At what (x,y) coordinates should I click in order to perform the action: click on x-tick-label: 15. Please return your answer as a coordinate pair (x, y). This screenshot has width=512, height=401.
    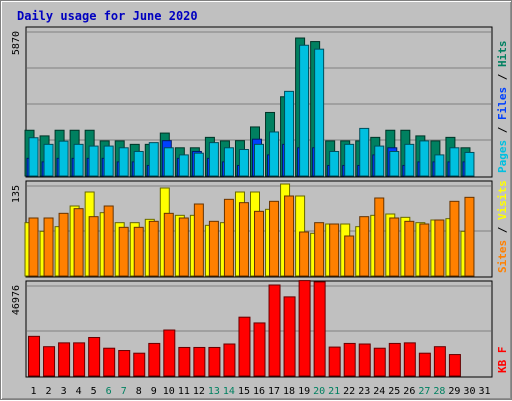
    Looking at the image, I should click on (244, 391).